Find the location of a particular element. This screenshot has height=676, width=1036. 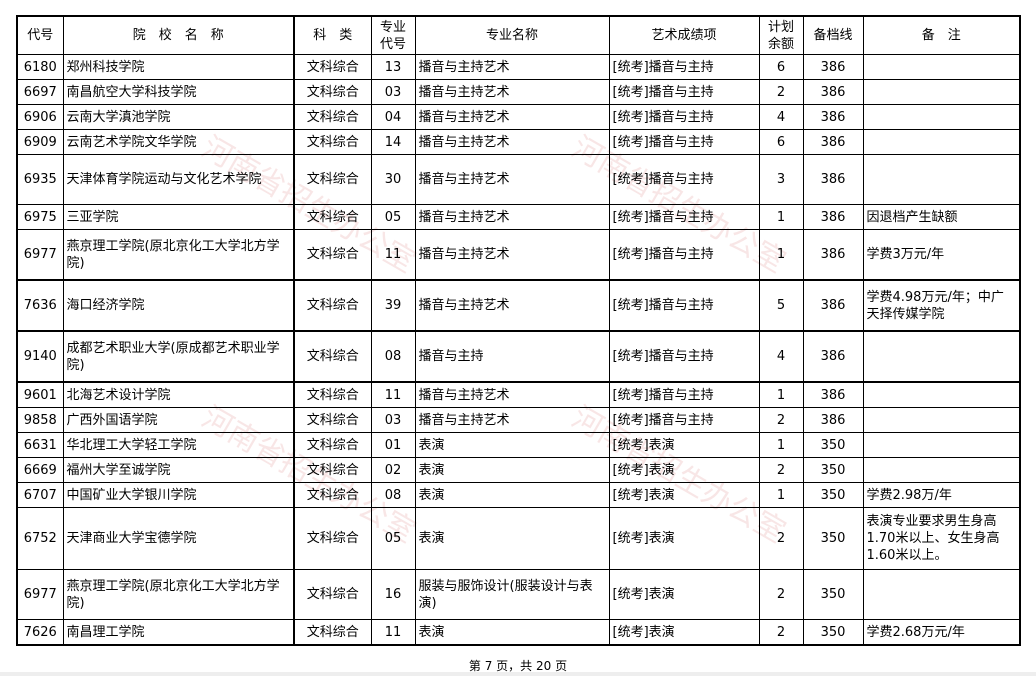

table-row: 6906 云南大学滇池学院 文科综合 04 播音与主持艺术 [统考]播音与主持 4 386 is located at coordinates (518, 117).